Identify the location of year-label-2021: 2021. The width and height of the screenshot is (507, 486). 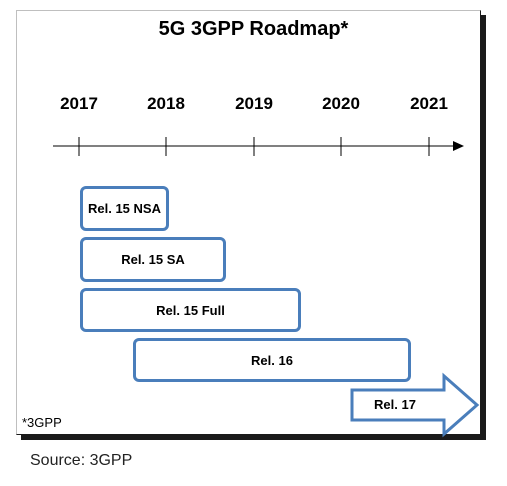
(429, 103).